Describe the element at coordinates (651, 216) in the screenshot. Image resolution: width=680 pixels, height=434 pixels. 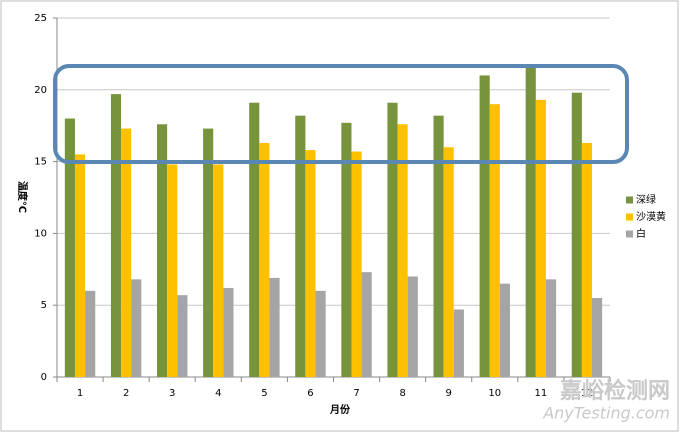
I see `legend-label: 沙漠黄` at that location.